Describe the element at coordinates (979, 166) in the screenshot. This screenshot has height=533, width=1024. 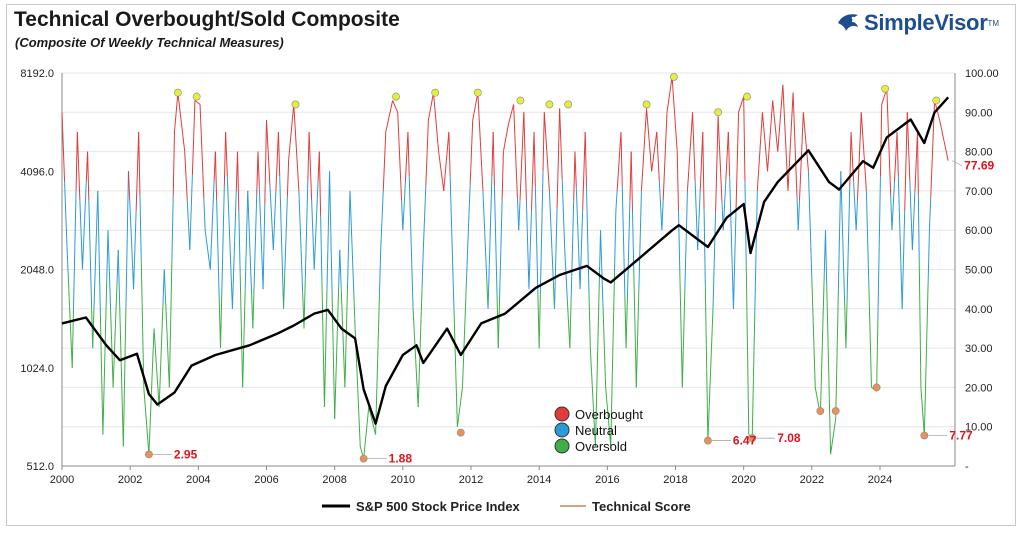
I see `annotation-label: 77.69` at that location.